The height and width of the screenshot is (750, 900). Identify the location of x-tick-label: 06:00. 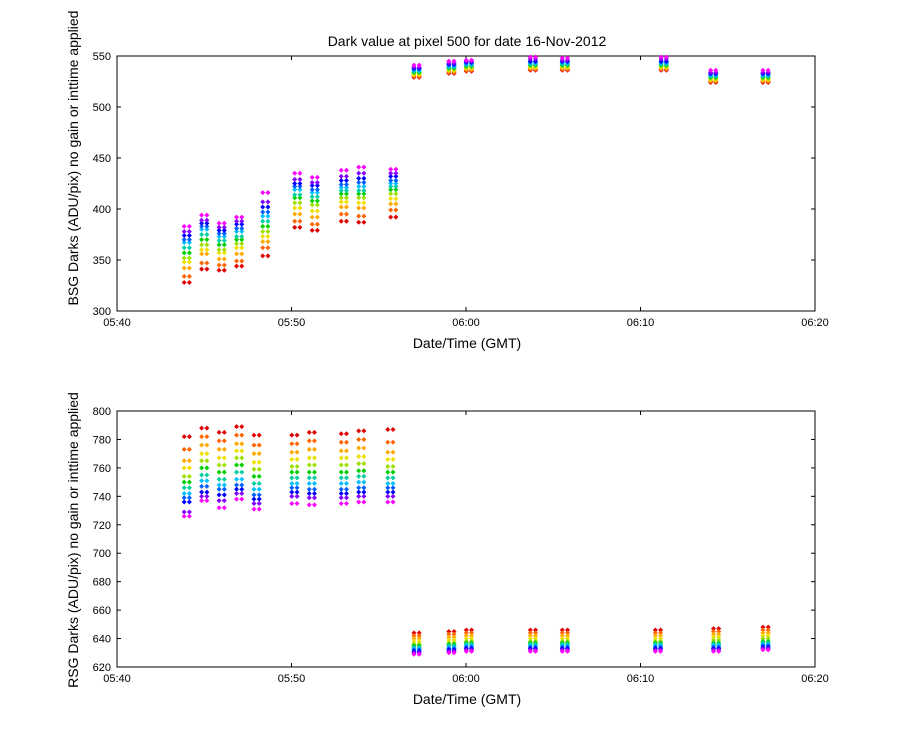
(466, 323).